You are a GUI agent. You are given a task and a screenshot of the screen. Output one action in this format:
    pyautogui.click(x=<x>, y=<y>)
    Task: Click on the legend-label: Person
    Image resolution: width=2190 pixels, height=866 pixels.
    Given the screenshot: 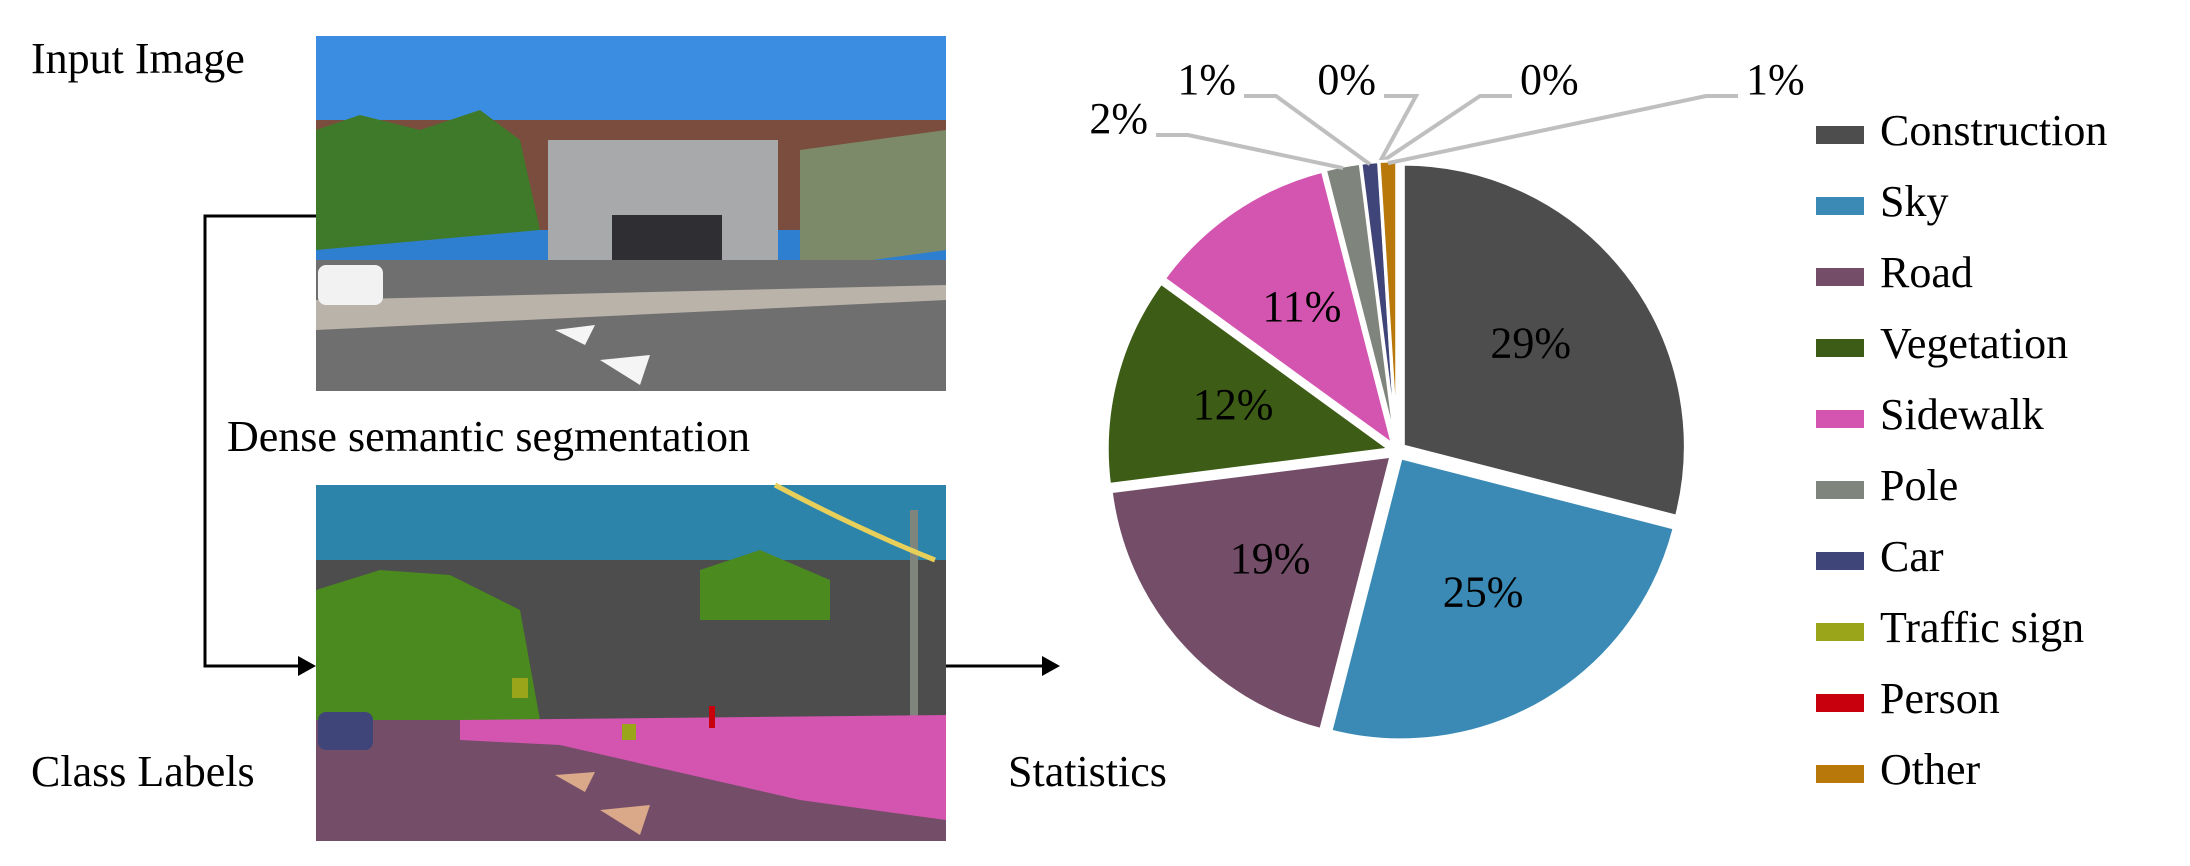 What is the action you would take?
    pyautogui.click(x=1940, y=698)
    